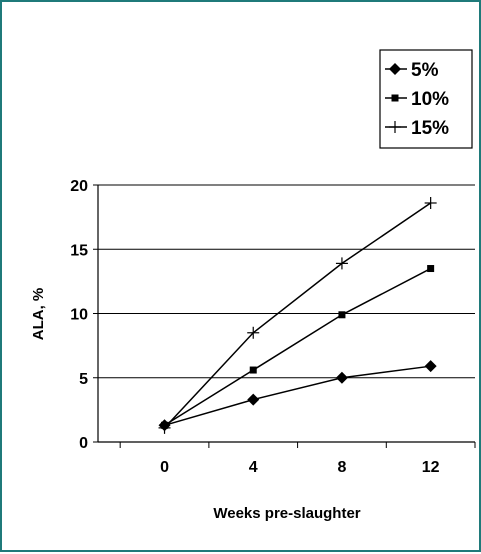 This screenshot has height=554, width=481. I want to click on legend: 5% 10% 15%, so click(426, 99).